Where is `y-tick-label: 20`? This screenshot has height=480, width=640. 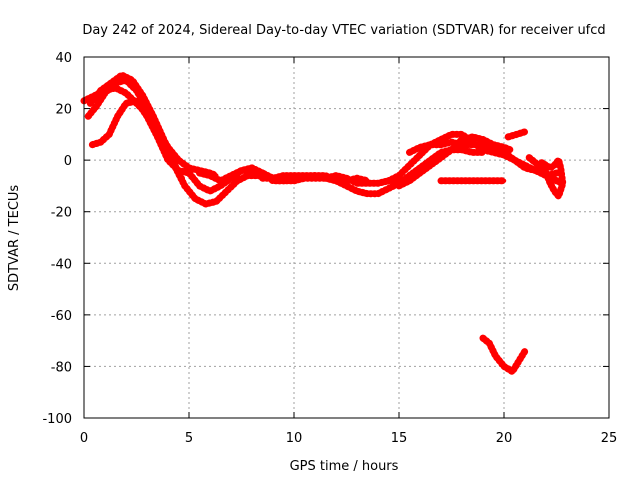 y-tick-label: 20 is located at coordinates (63, 110).